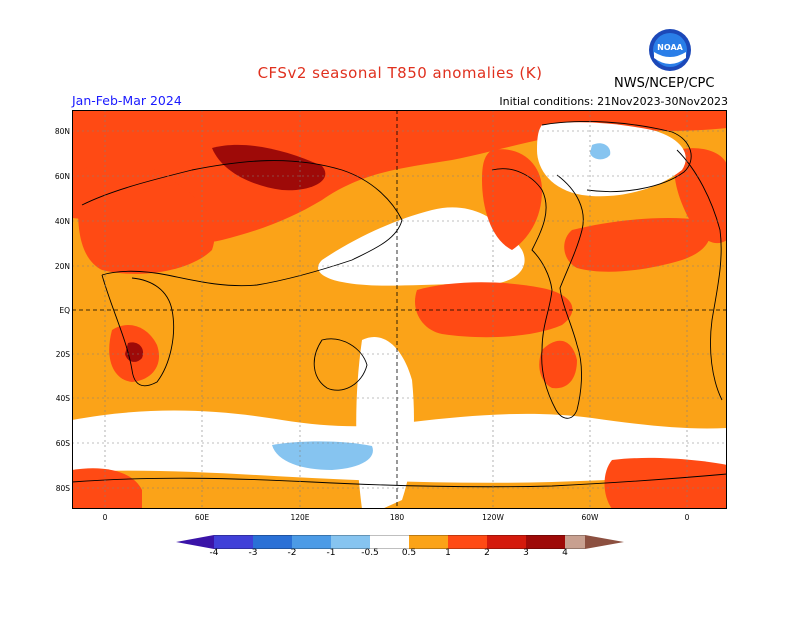 The width and height of the screenshot is (800, 618). I want to click on lat-label: 20N, so click(62, 266).